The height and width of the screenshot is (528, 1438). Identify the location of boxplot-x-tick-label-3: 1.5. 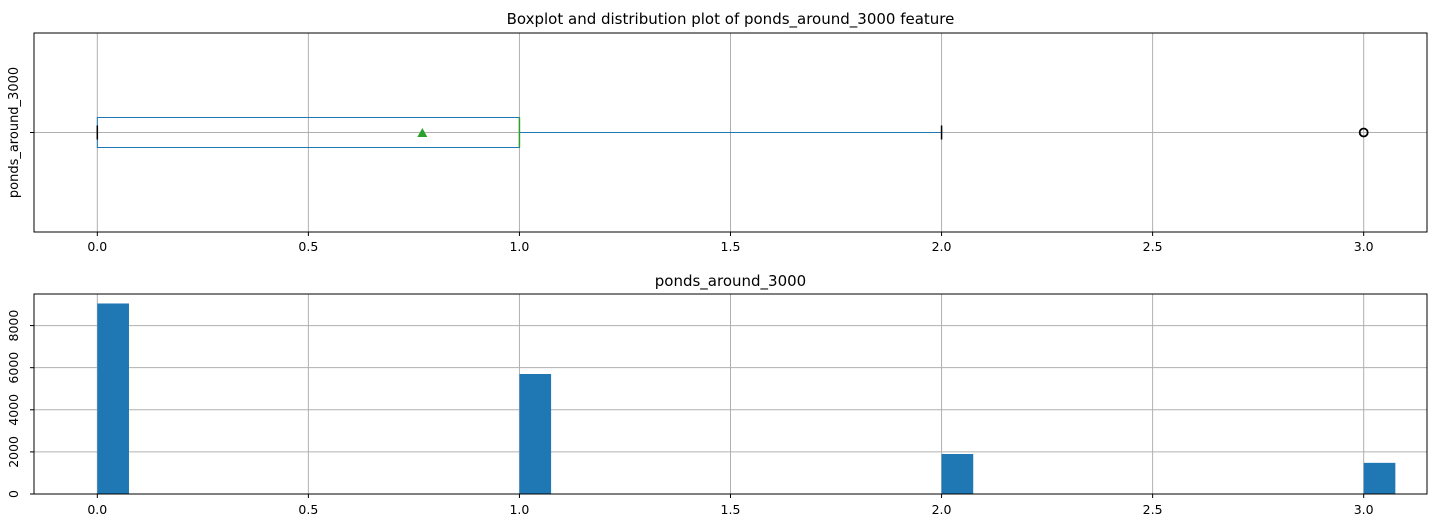
(731, 246).